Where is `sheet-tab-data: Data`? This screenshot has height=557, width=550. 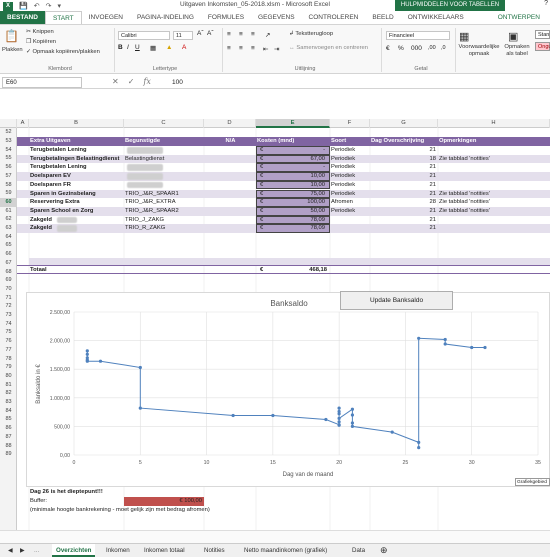
sheet-tab-data: Data is located at coordinates (359, 550).